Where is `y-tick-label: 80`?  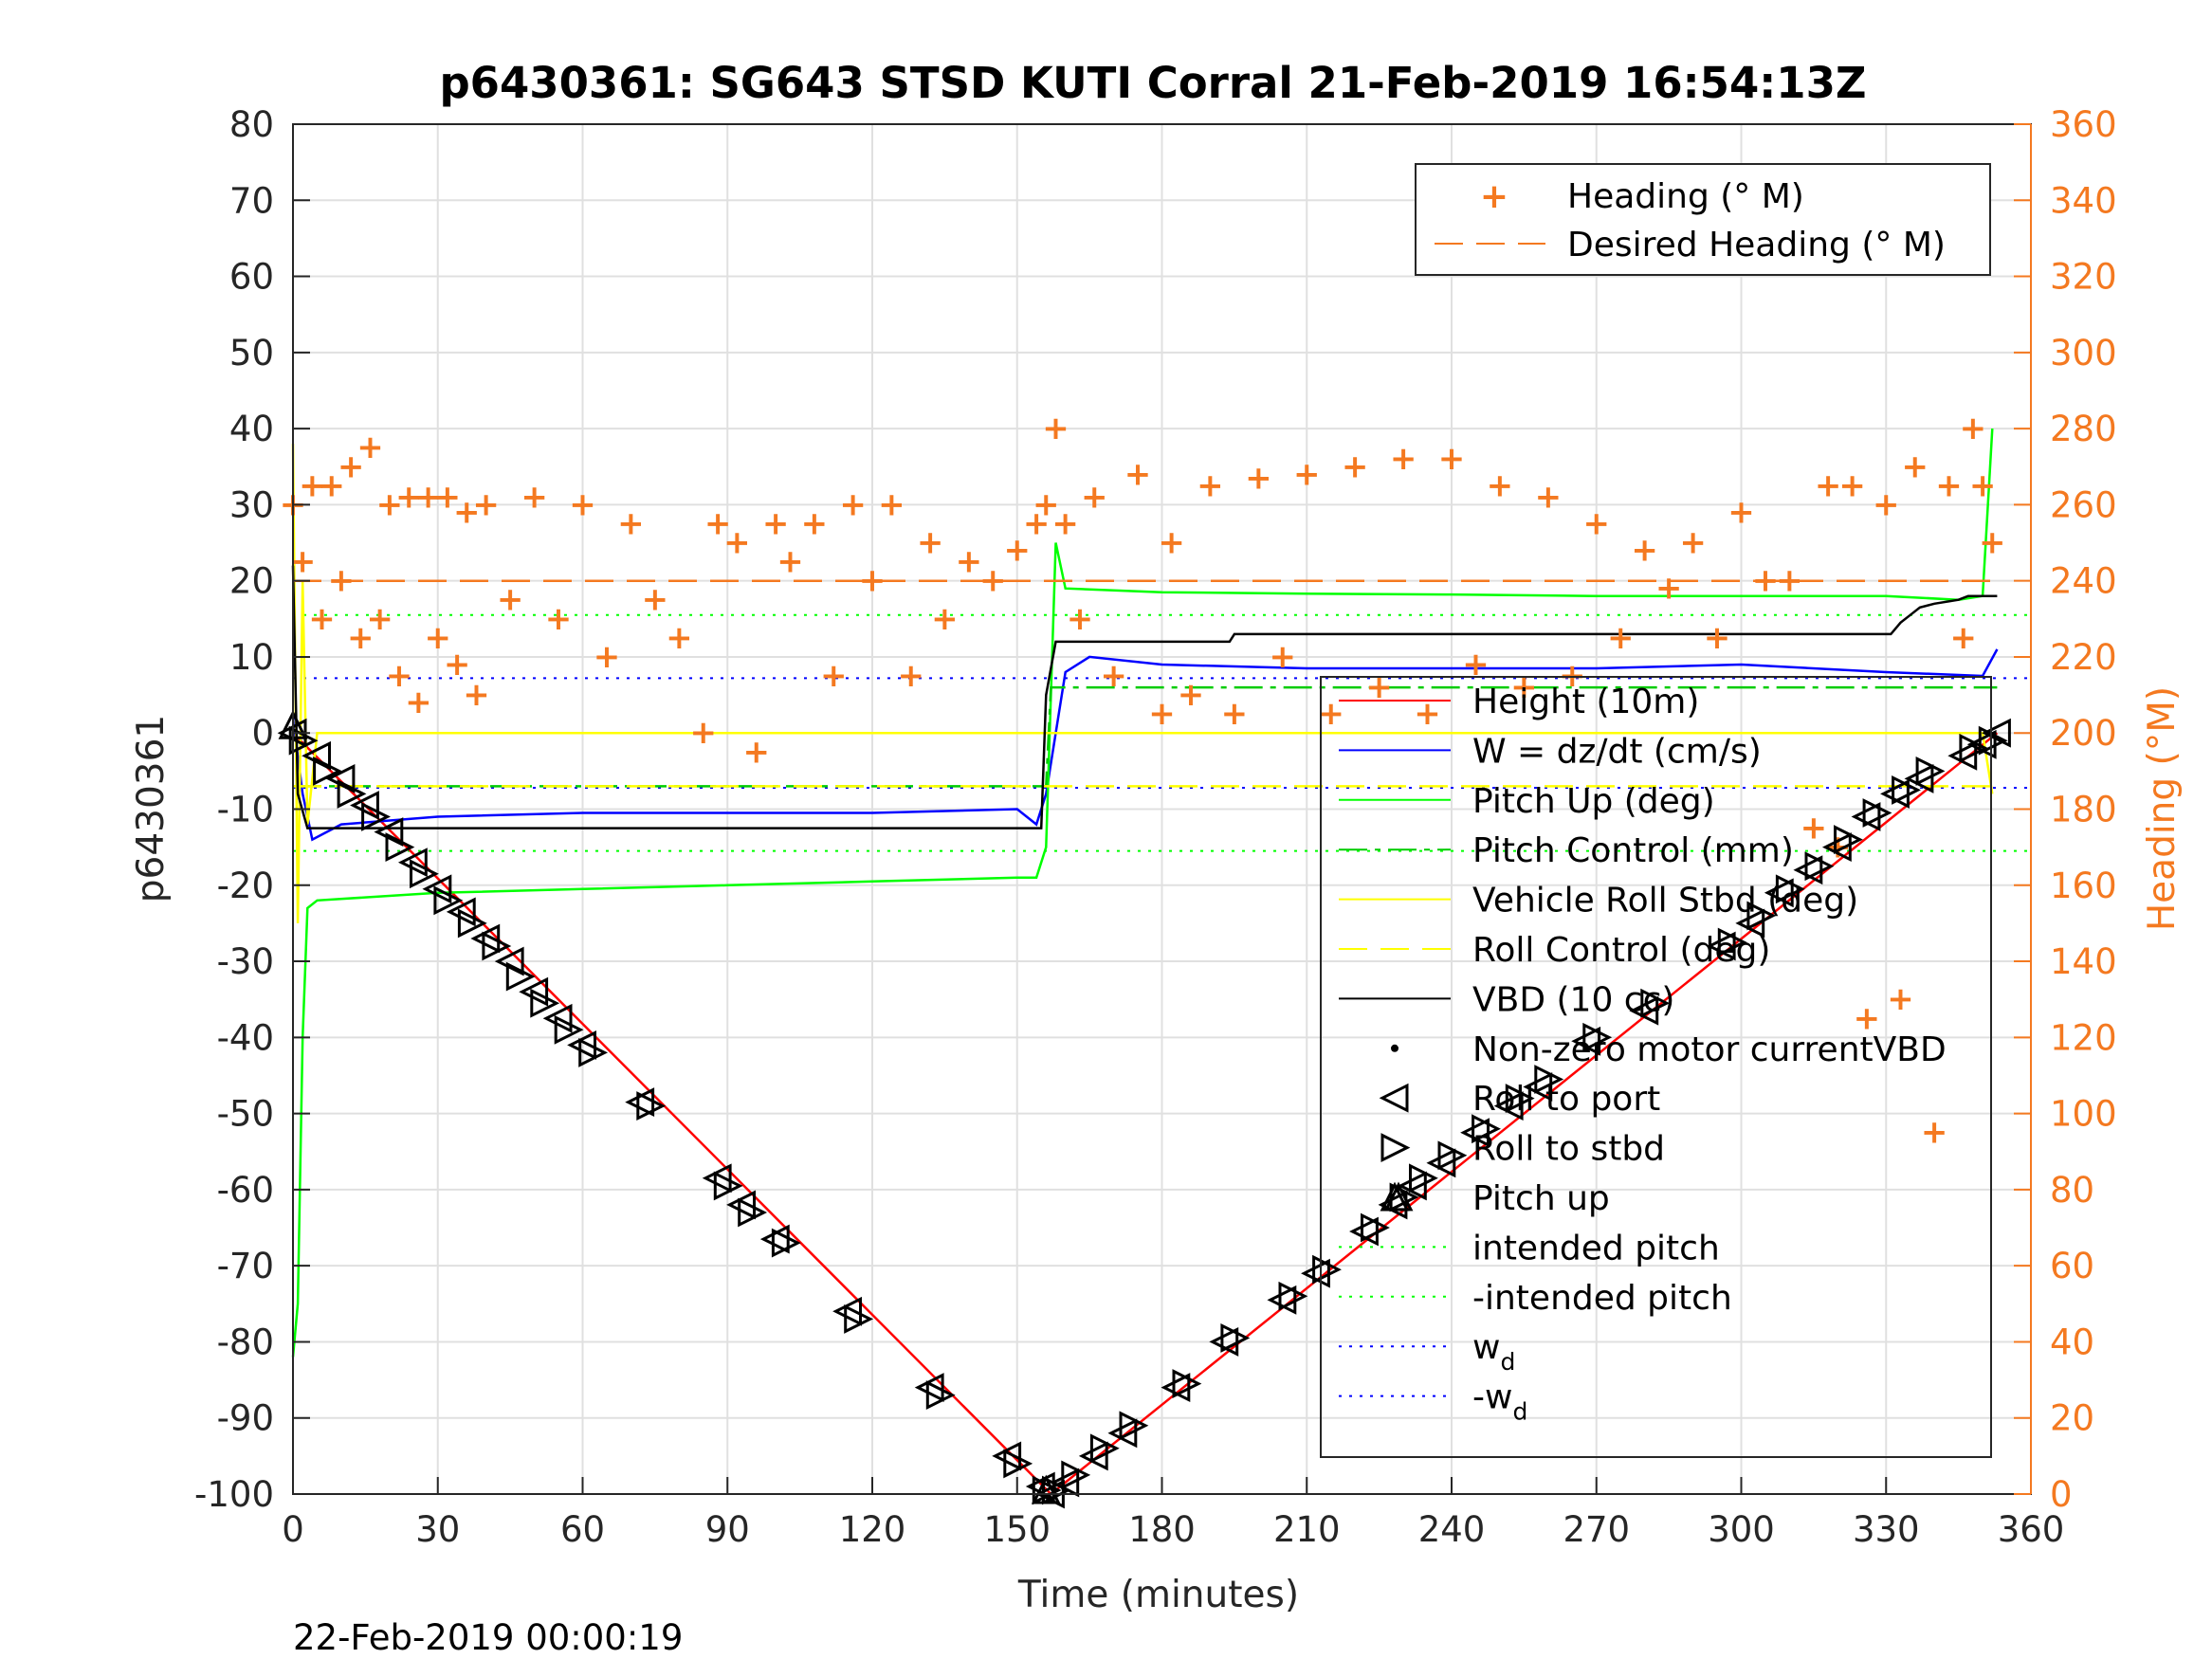
y-tick-label: 80 is located at coordinates (251, 124).